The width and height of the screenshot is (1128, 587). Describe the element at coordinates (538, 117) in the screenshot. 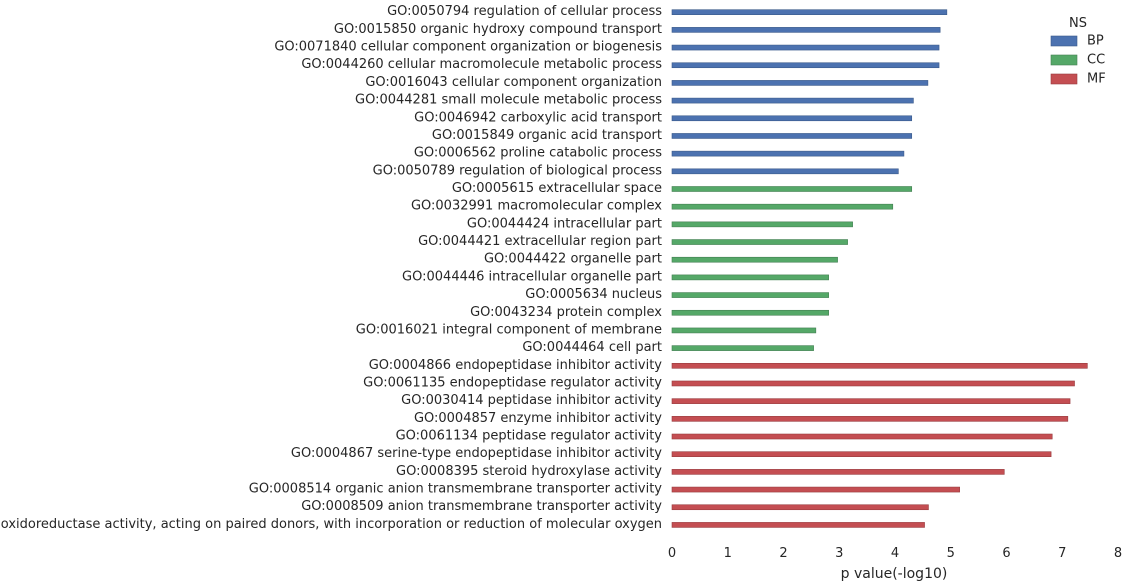

I see `category-label: GO:0046942 carboxylic acid transport` at that location.